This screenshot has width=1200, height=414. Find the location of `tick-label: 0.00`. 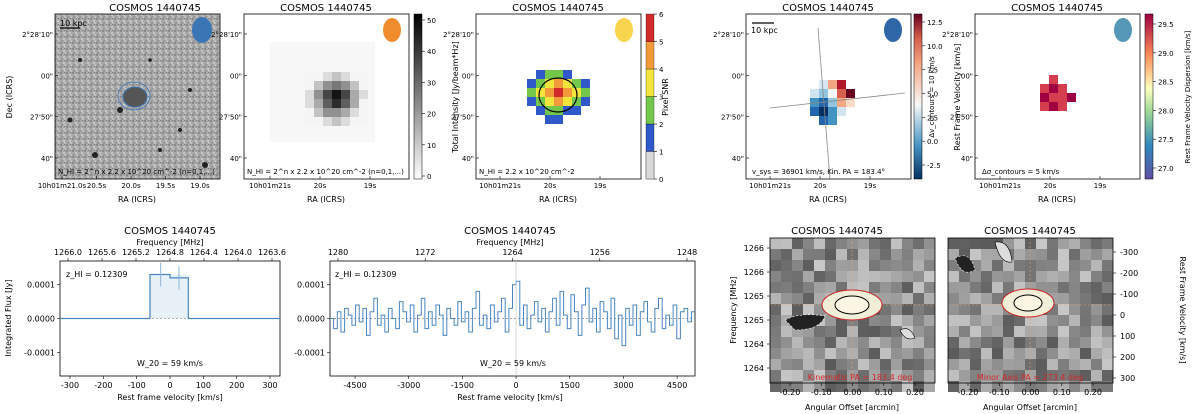

tick-label: 0.00 is located at coordinates (1031, 392).